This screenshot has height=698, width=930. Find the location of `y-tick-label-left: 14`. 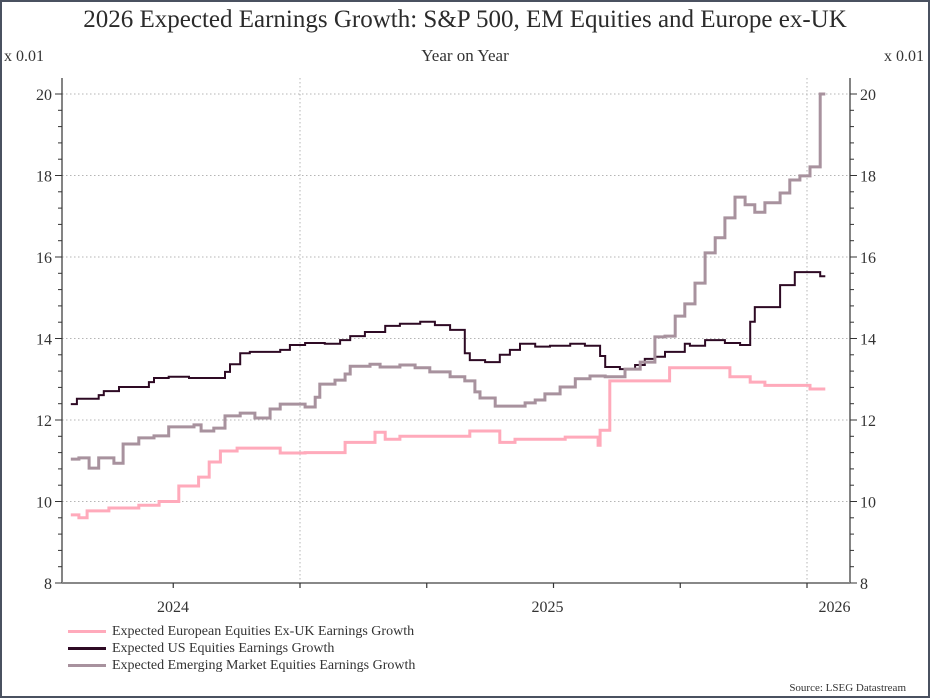

y-tick-label-left: 14 is located at coordinates (44, 340).